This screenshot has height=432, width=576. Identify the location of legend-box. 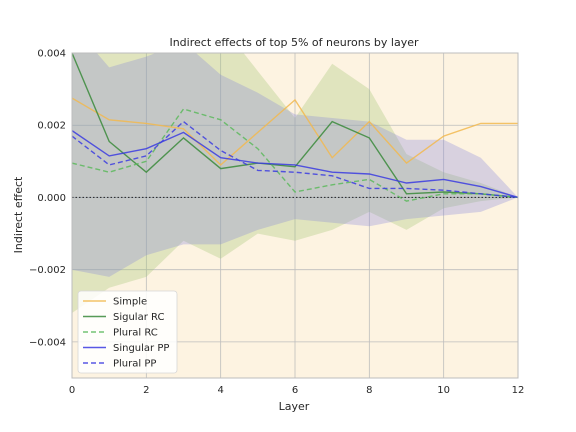
(127, 332).